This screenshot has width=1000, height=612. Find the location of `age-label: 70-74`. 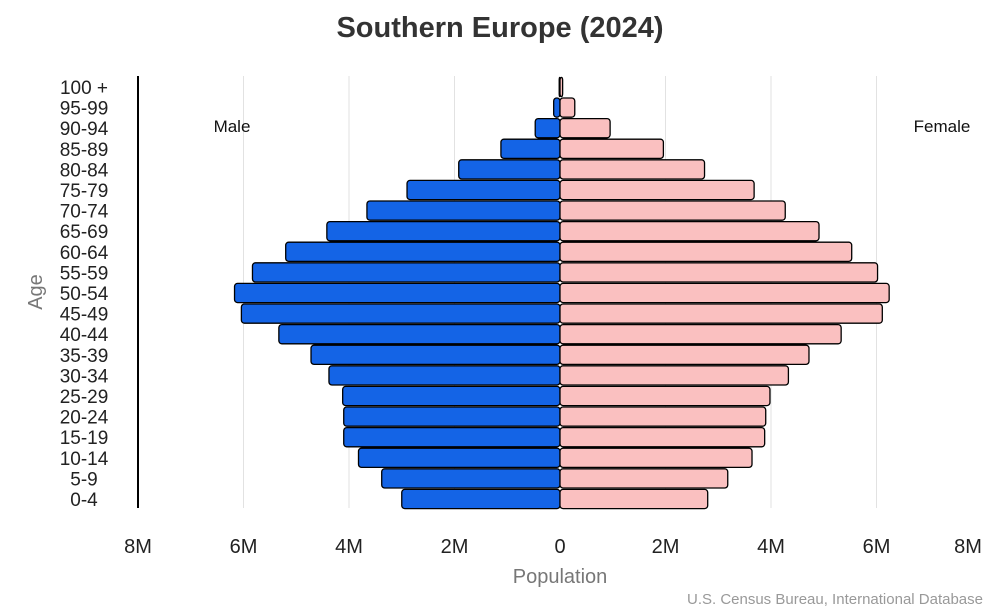

age-label: 70-74 is located at coordinates (84, 212).